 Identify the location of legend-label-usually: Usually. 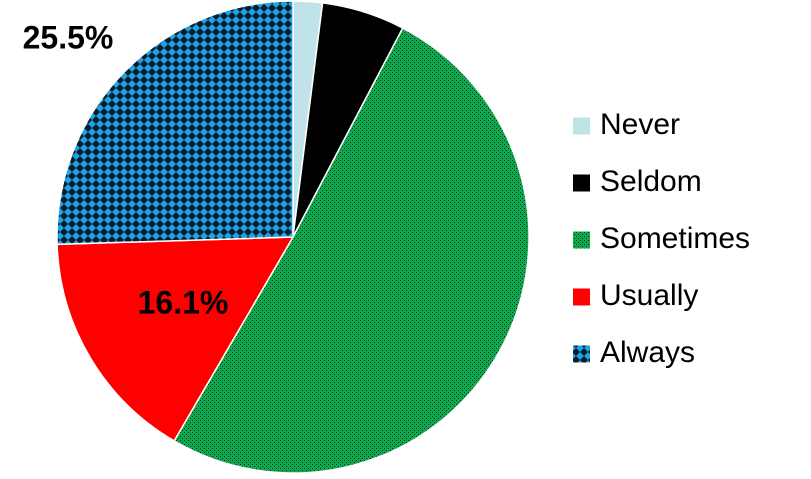
(649, 295).